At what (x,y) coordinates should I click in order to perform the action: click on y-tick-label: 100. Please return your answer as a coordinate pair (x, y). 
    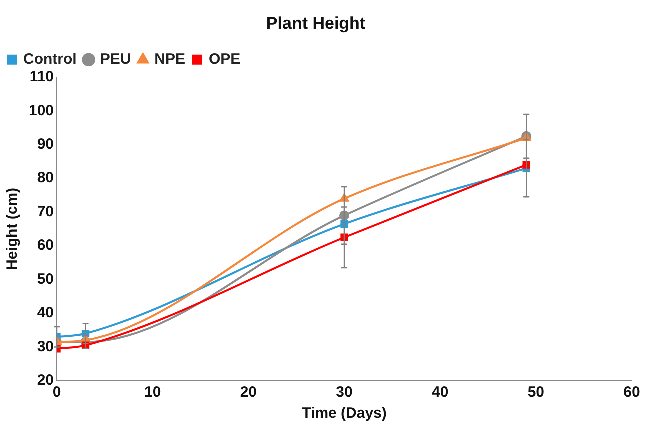
    Looking at the image, I should click on (41, 111).